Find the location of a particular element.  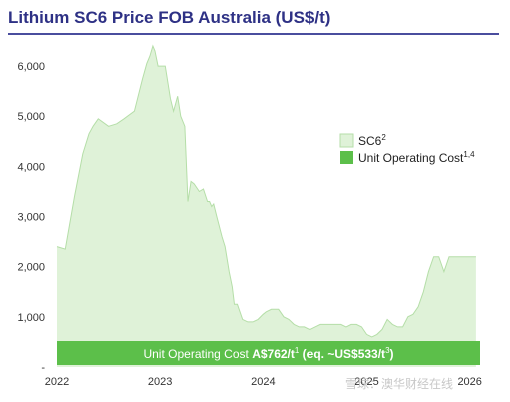

x-tick-label: 2024 is located at coordinates (263, 382).